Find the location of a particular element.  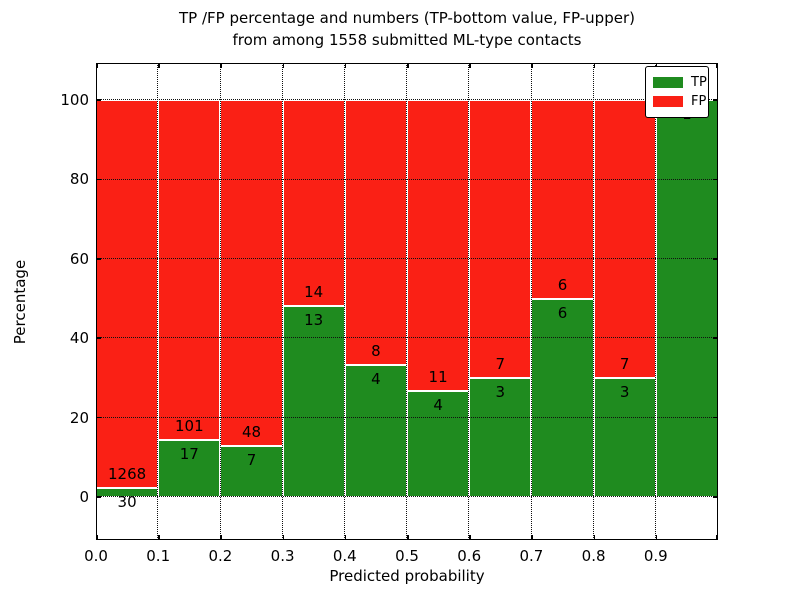

x-tick-label: 0.3 is located at coordinates (282, 556).